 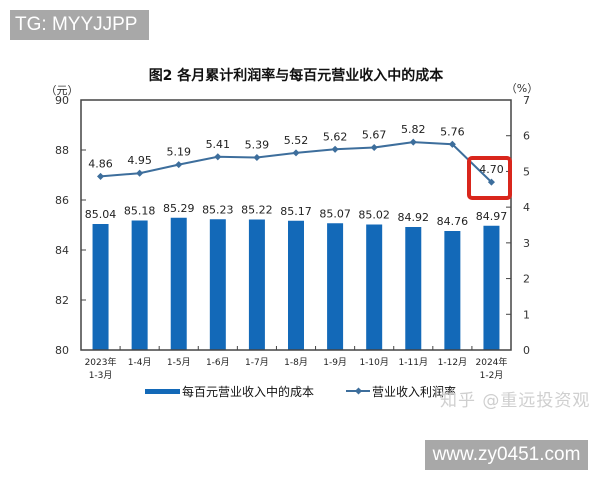 What do you see at coordinates (62, 150) in the screenshot?
I see `left-tick-label: 88` at bounding box center [62, 150].